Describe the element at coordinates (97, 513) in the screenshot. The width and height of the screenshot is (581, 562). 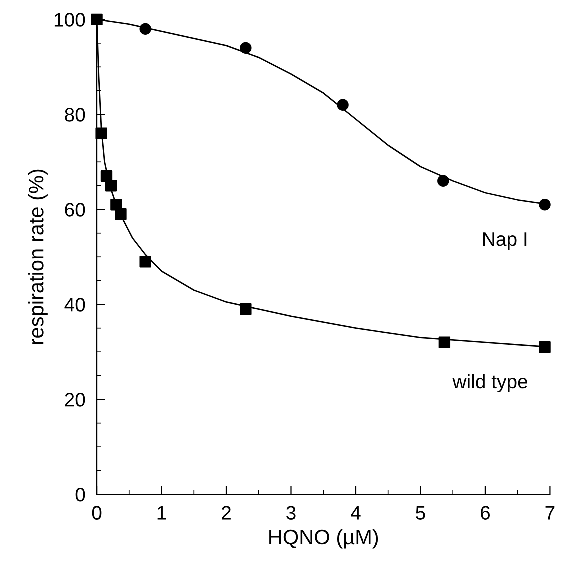
I see `x-tick-label: 0` at that location.